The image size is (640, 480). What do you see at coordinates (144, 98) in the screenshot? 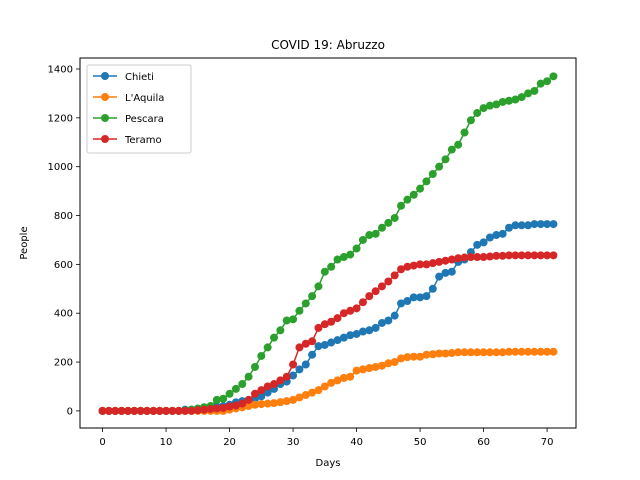
I see `legend-label: L'Aquila` at bounding box center [144, 98].